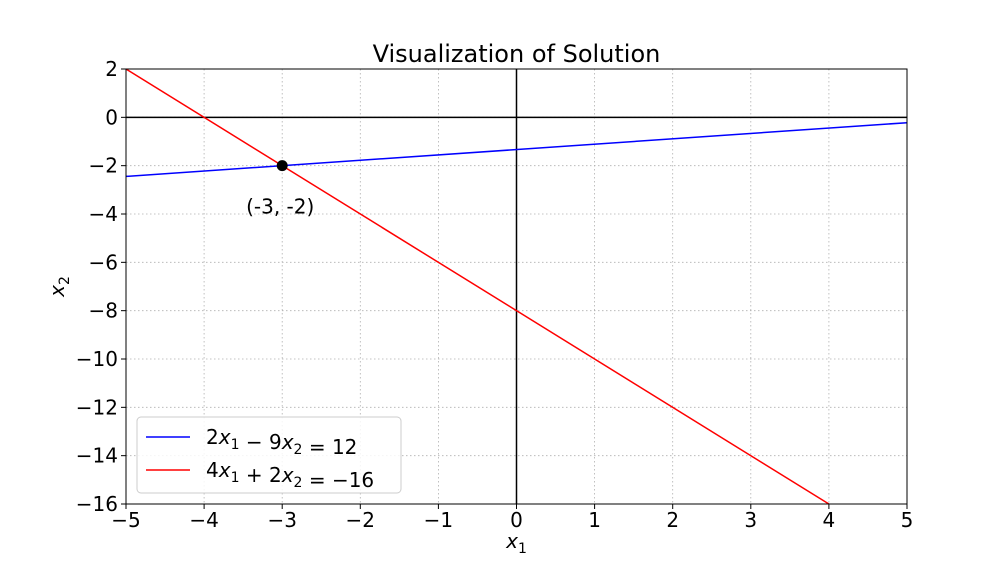 The height and width of the screenshot is (576, 1008). I want to click on x-tick-label: 4, so click(829, 520).